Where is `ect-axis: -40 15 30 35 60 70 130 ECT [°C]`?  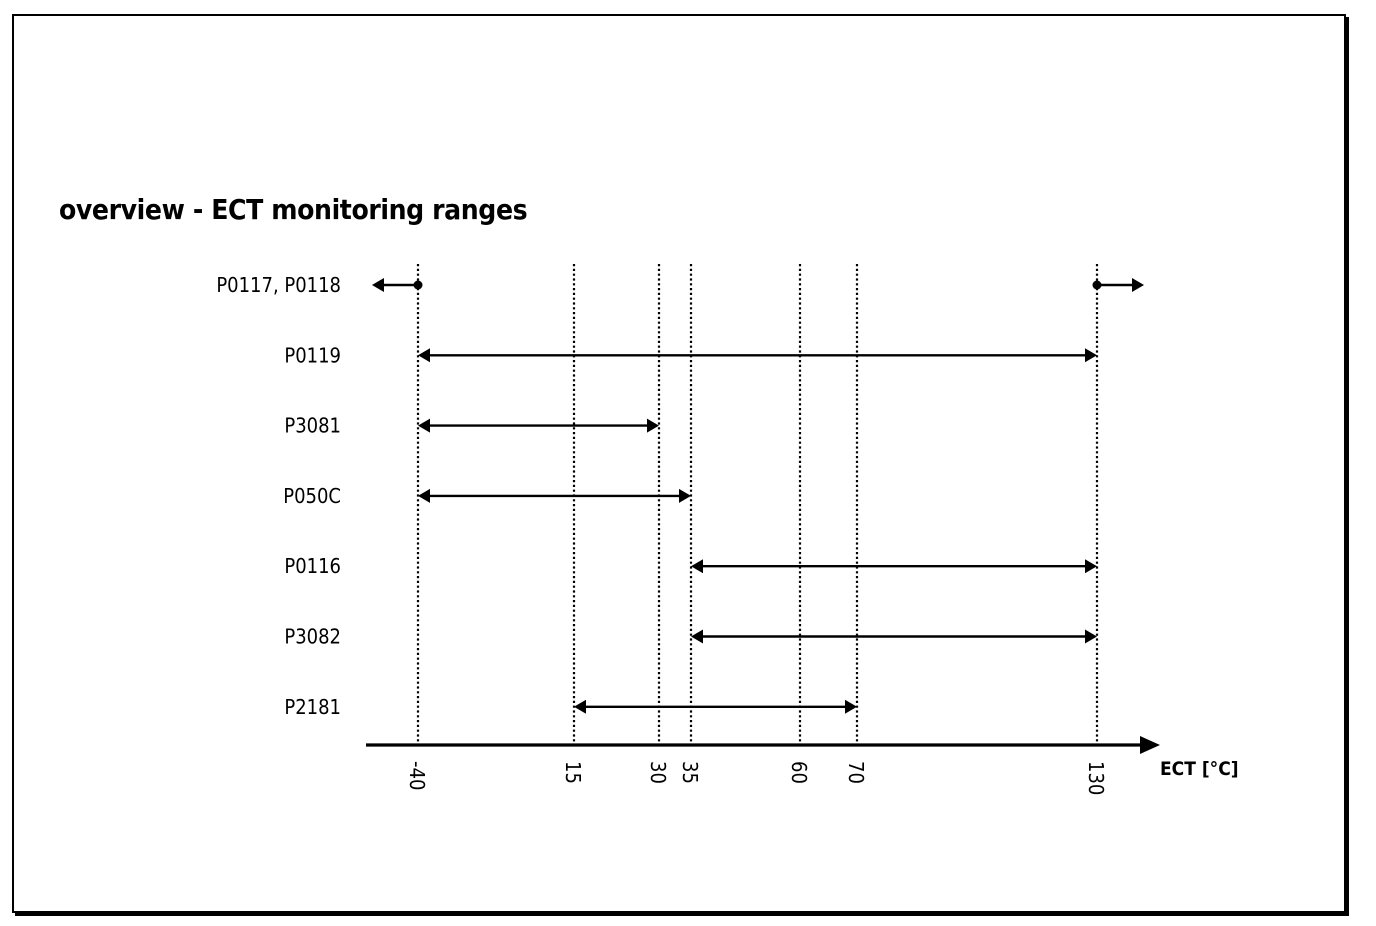
ect-axis: -40 15 30 35 60 70 130 ECT [°C] is located at coordinates (802, 765).